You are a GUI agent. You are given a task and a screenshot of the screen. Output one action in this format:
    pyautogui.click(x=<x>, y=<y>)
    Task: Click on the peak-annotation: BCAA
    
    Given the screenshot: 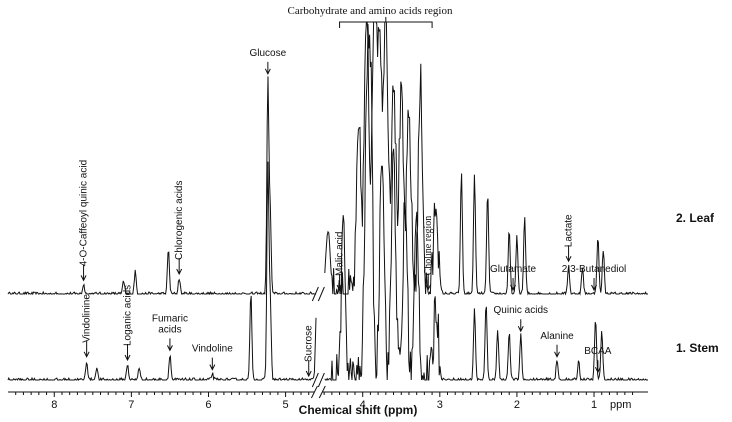 What is the action you would take?
    pyautogui.click(x=598, y=360)
    